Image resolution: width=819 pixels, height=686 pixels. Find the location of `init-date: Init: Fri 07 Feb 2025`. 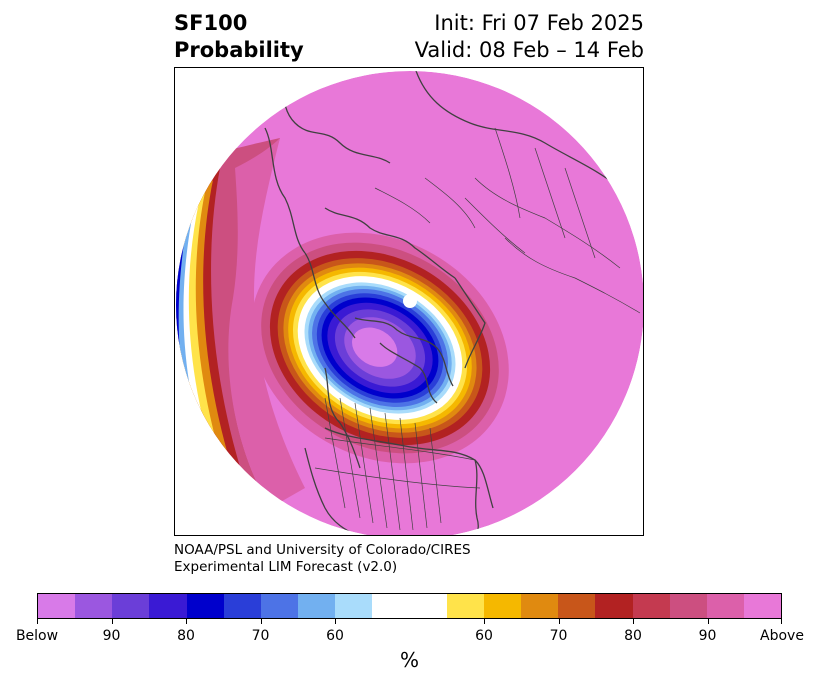

init-date: Init: Fri 07 Feb 2025 is located at coordinates (539, 23).